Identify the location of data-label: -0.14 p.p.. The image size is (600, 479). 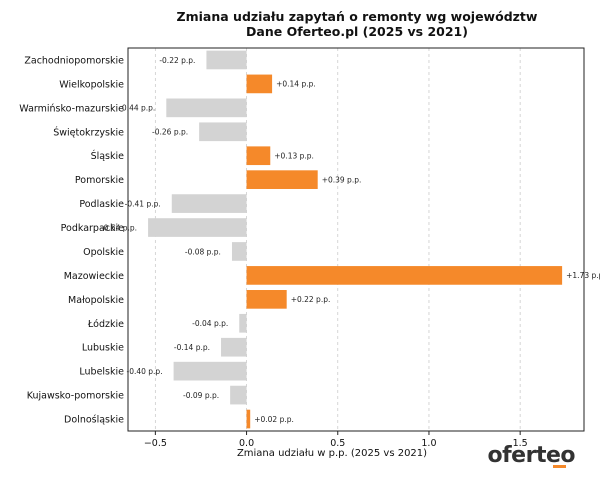
(192, 347).